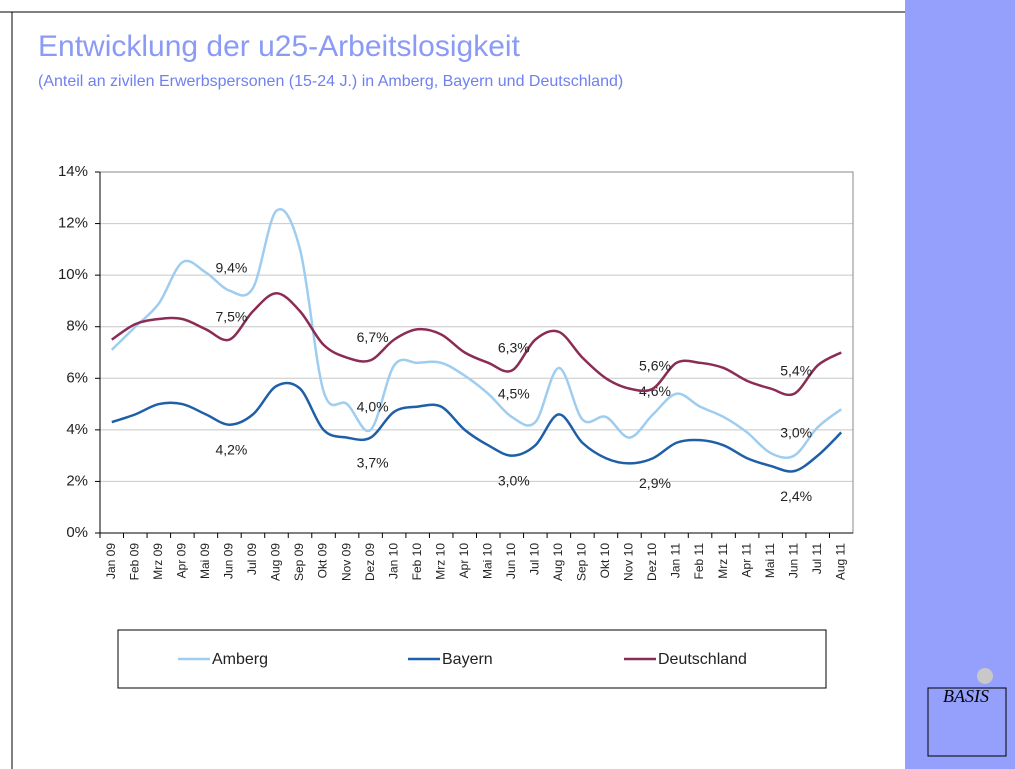 This screenshot has height=769, width=1015. Describe the element at coordinates (514, 347) in the screenshot. I see `data-label: 6,3%` at that location.